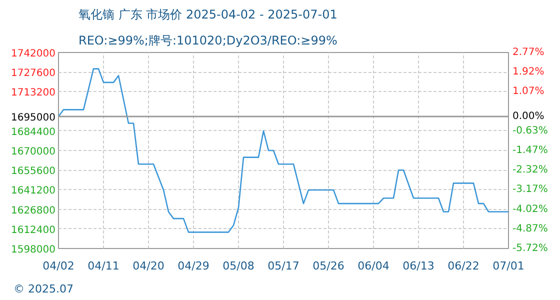  Describe the element at coordinates (58, 266) in the screenshot. I see `x-tick-label: 04/02` at that location.